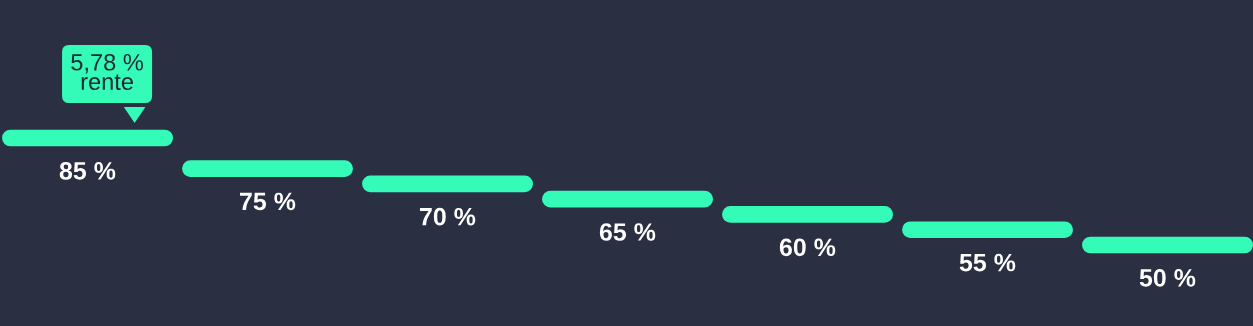 The image size is (1253, 326). Describe the element at coordinates (627, 232) in the screenshot. I see `data-label: 65 %` at that location.